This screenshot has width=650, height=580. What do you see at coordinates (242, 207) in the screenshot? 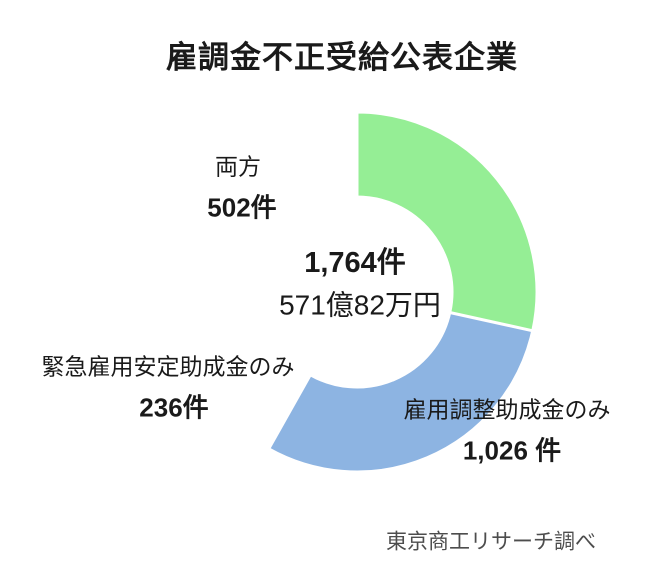
I see `segment-value-both: 502件` at bounding box center [242, 207].